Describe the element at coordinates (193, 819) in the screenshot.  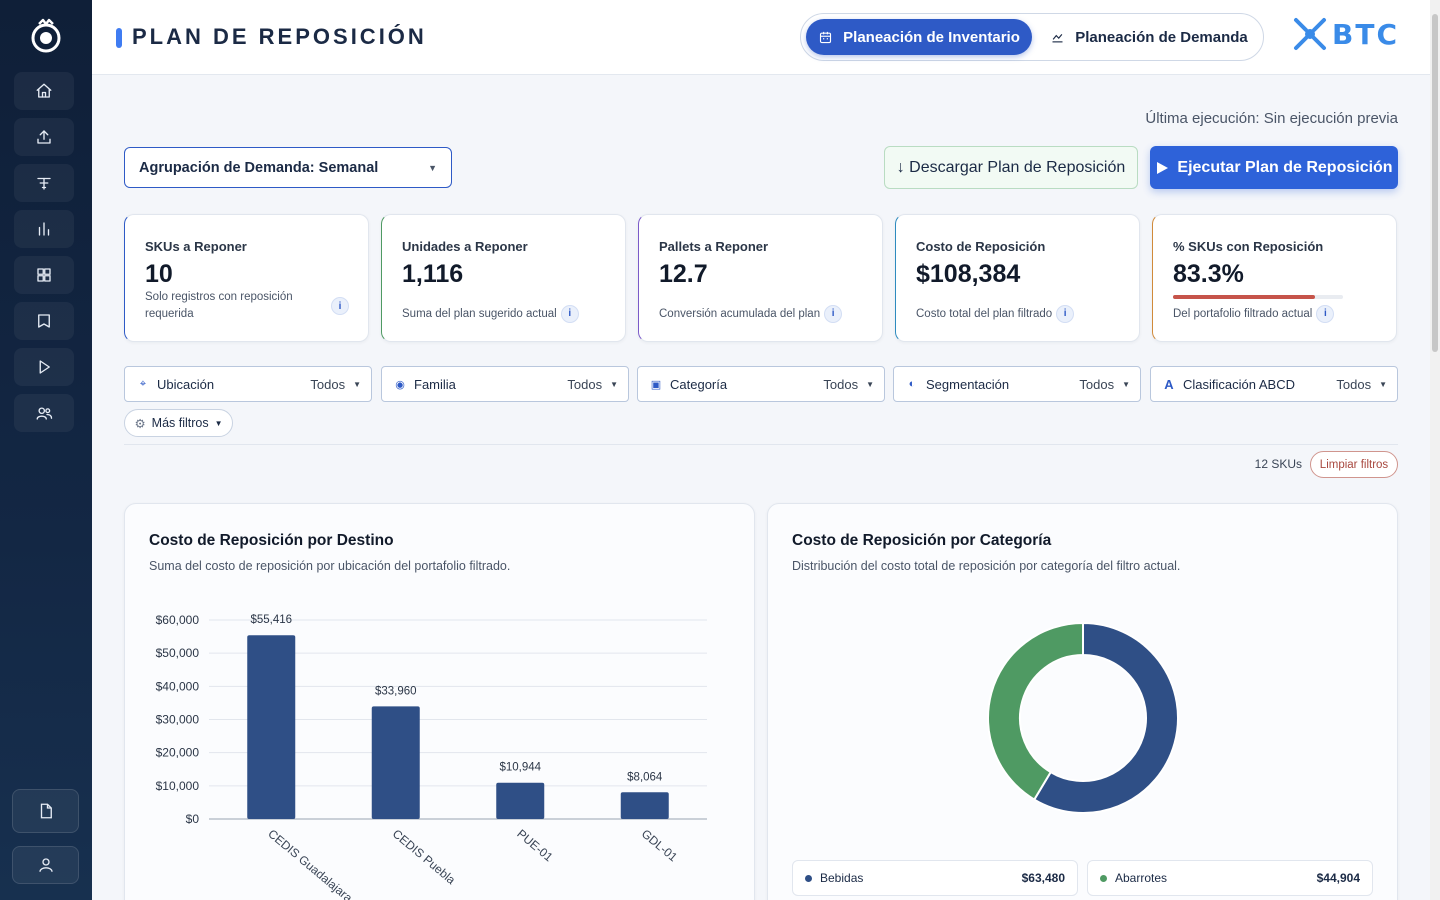
I see `y-tick-label: $0` at that location.